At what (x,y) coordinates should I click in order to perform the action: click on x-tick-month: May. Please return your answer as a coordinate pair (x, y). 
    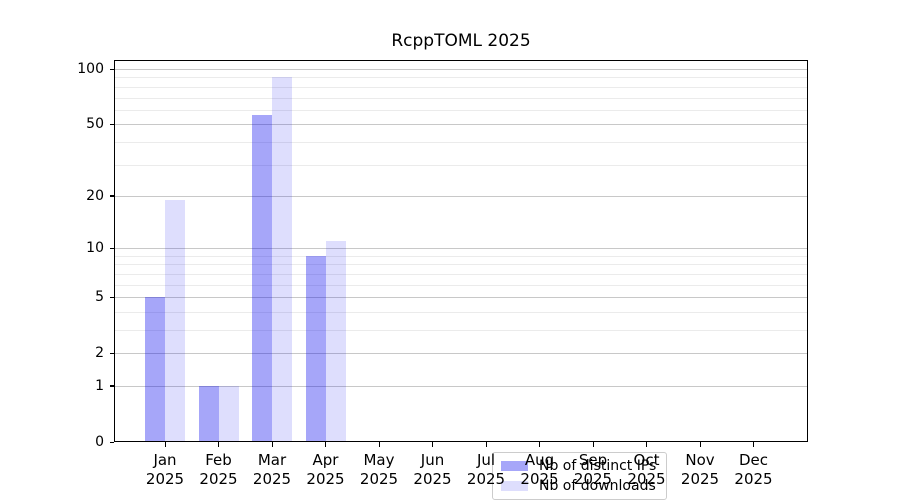
    Looking at the image, I should click on (379, 460).